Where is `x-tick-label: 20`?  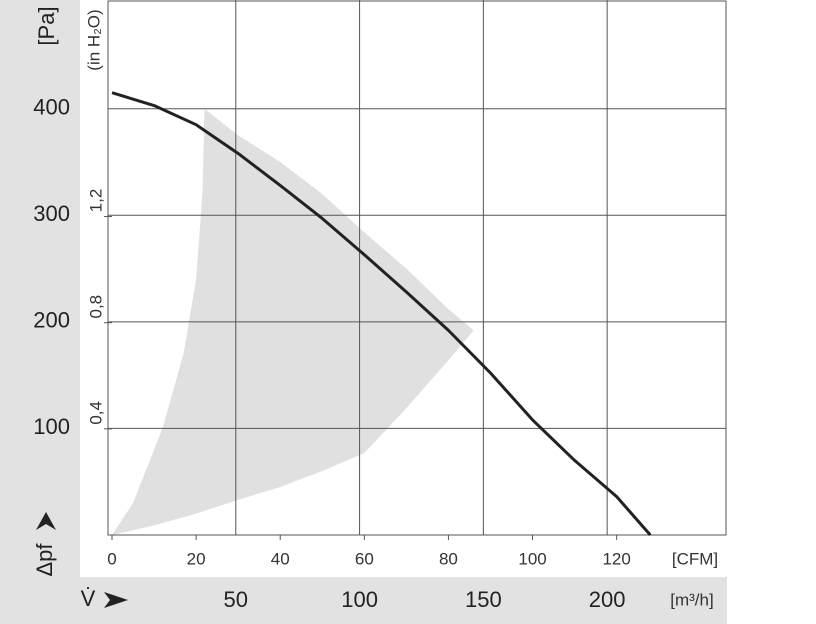 x-tick-label: 20 is located at coordinates (196, 558).